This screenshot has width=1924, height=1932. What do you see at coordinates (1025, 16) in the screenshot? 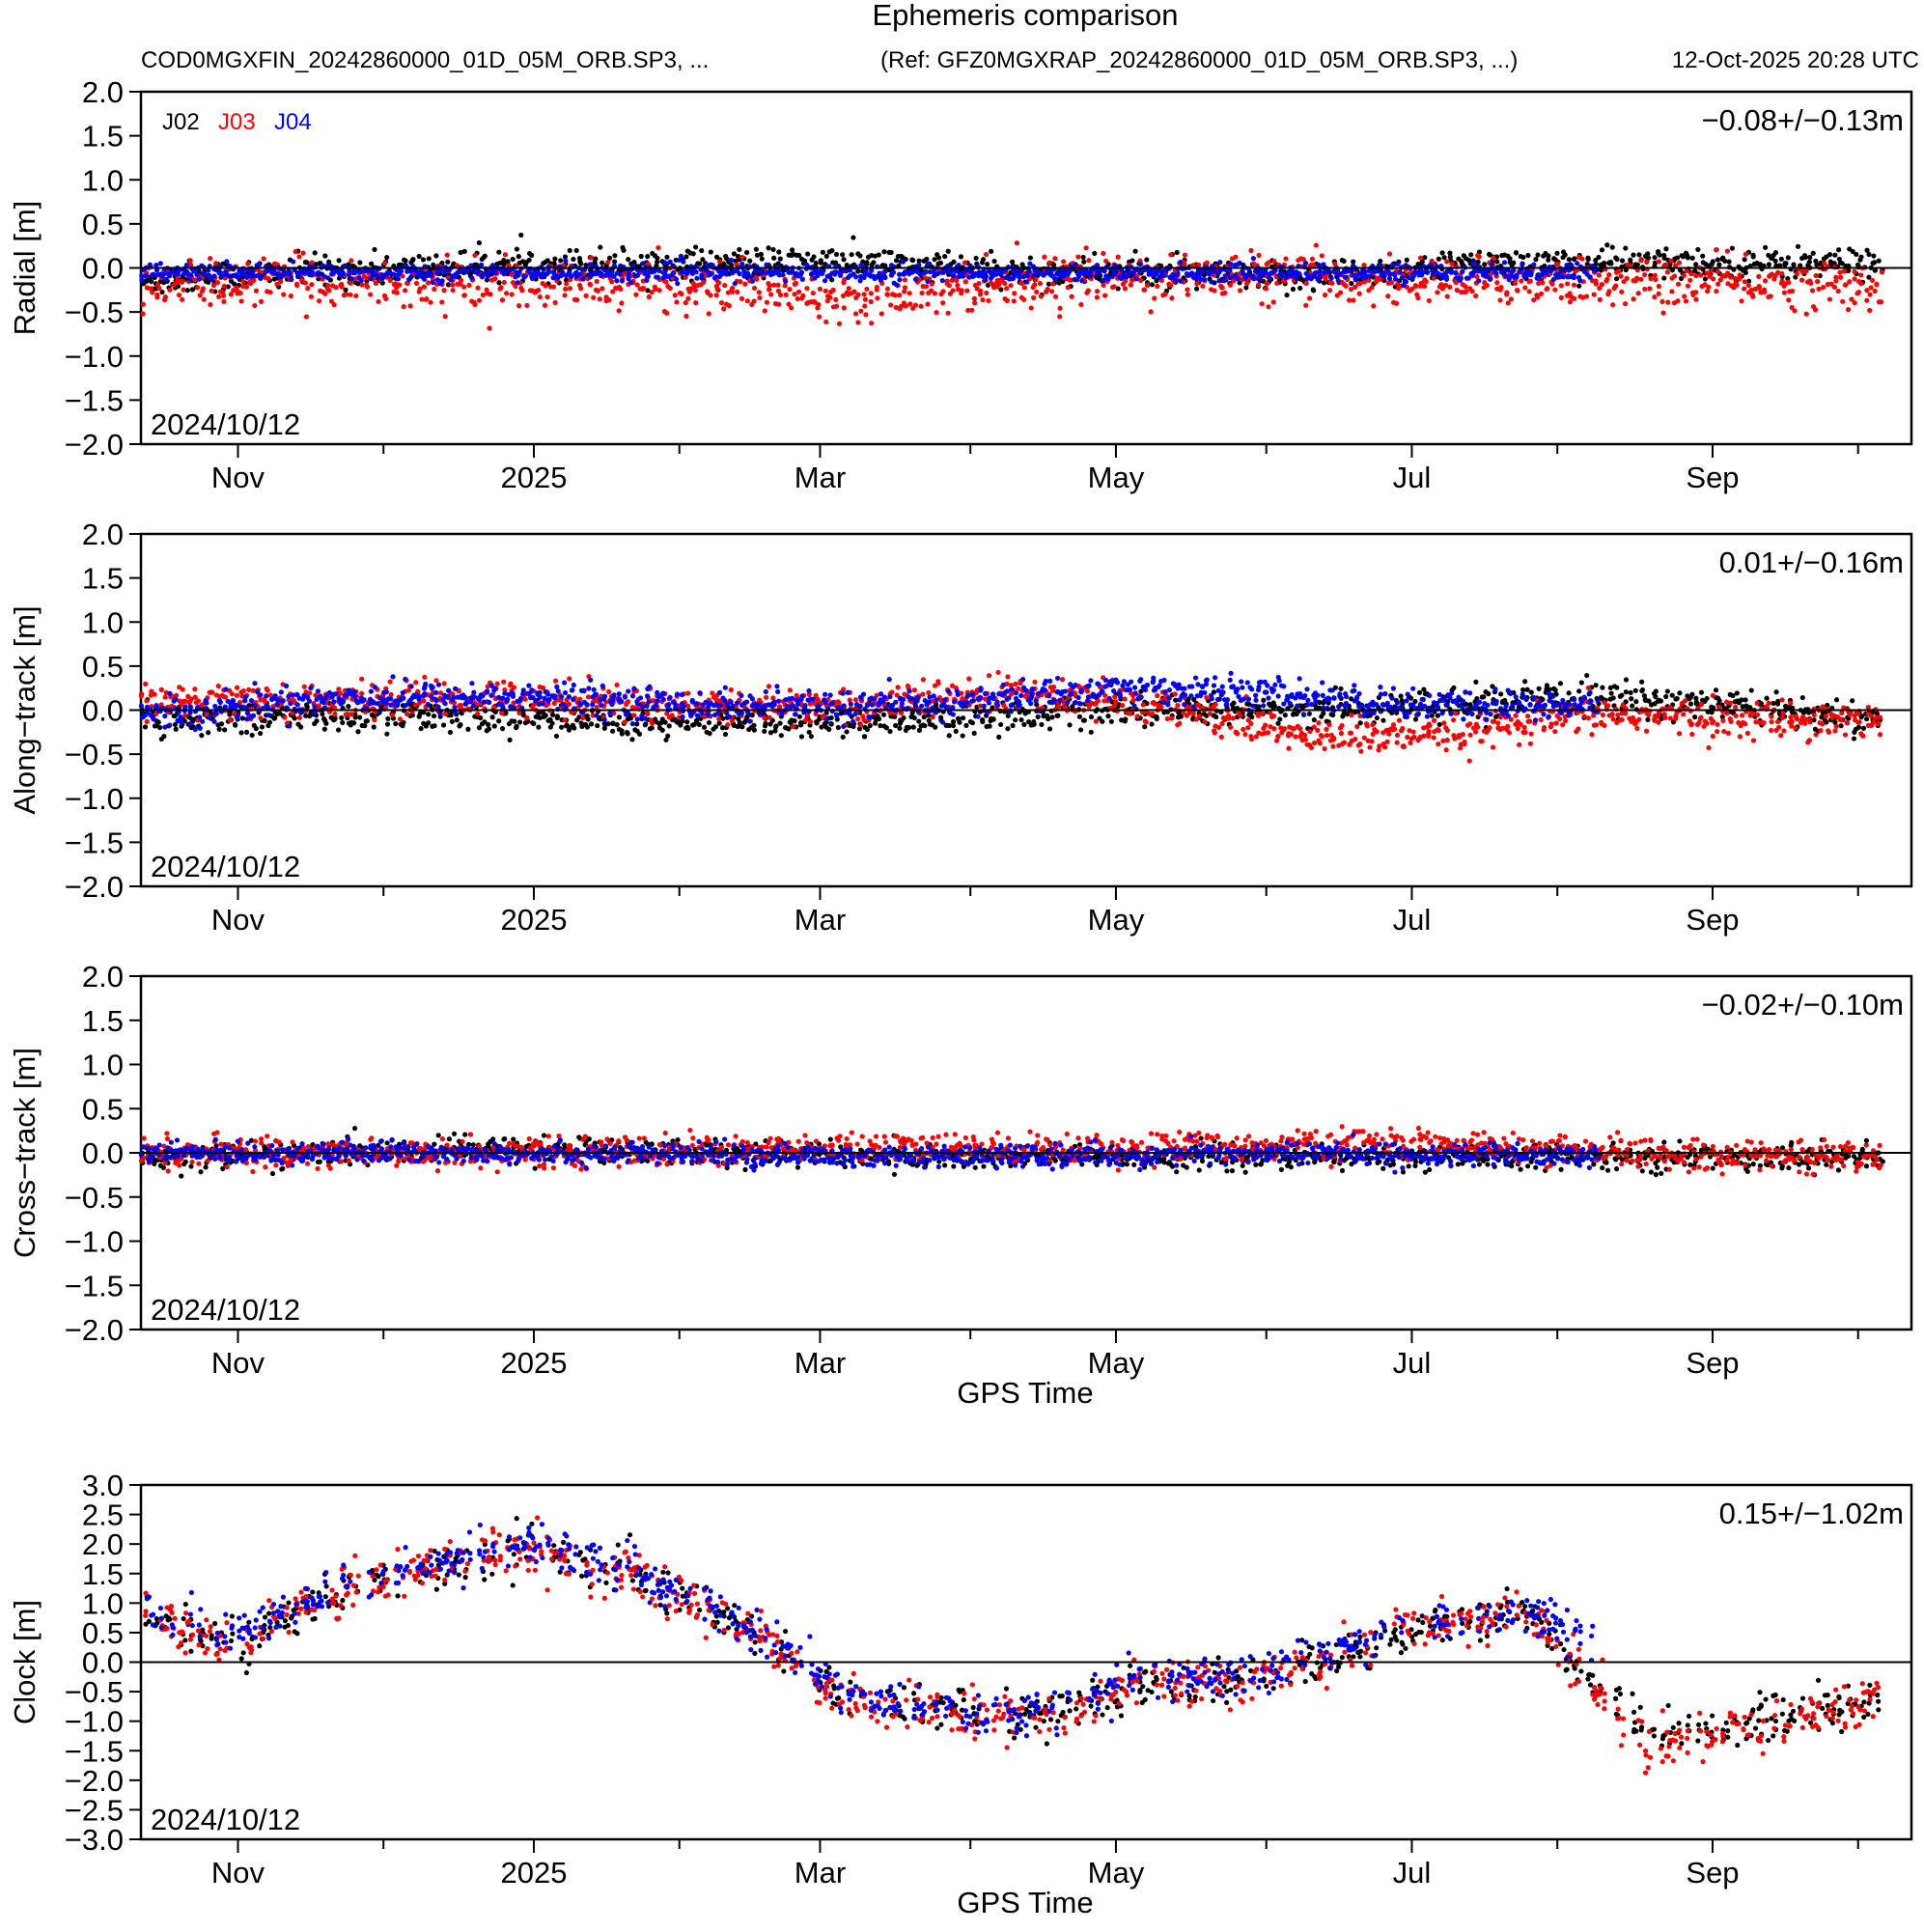
I see `chart-title: Ephemeris comparison` at bounding box center [1025, 16].